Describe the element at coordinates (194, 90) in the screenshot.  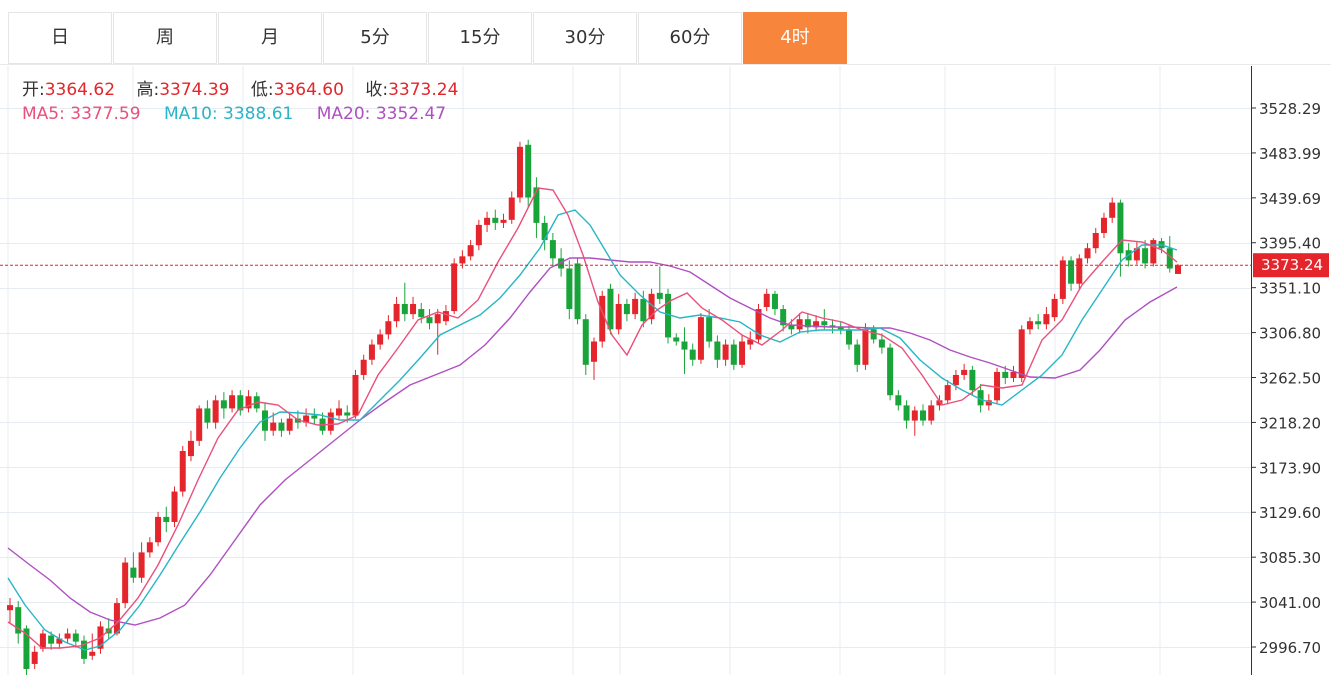
I see `high-value: 3374.39` at that location.